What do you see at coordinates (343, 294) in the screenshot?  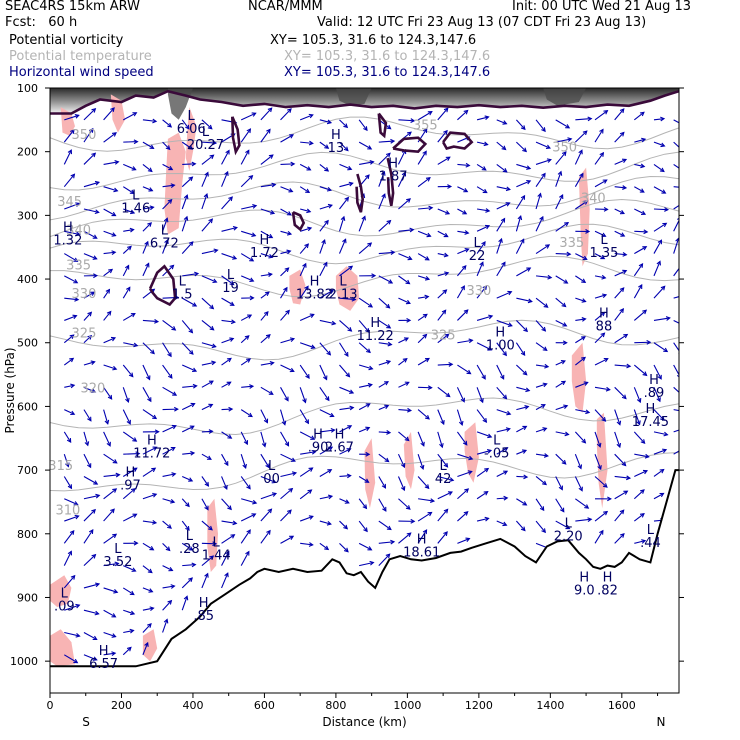 I see `extremum-value: 2.13` at bounding box center [343, 294].